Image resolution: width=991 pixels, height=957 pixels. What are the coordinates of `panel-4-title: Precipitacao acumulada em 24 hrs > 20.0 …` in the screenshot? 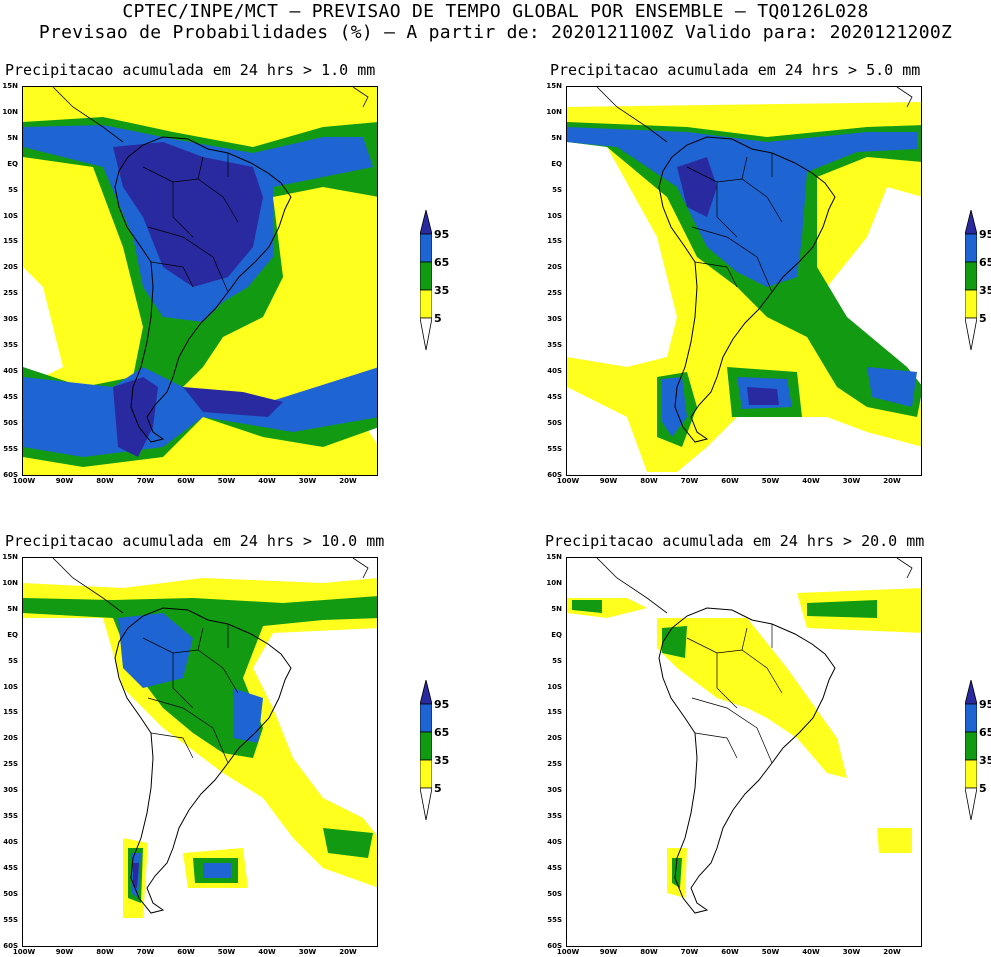 It's located at (735, 541).